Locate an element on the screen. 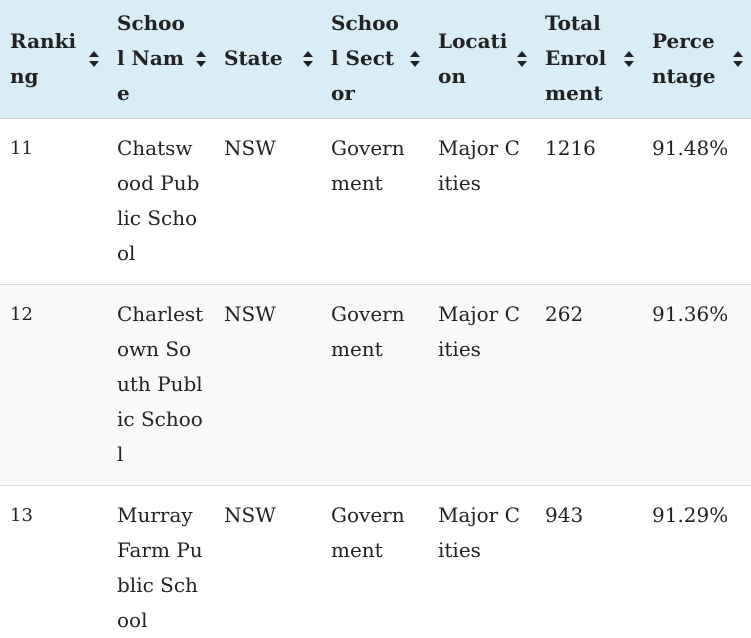  cell-school-name: Murray Farm Public School is located at coordinates (160, 561).